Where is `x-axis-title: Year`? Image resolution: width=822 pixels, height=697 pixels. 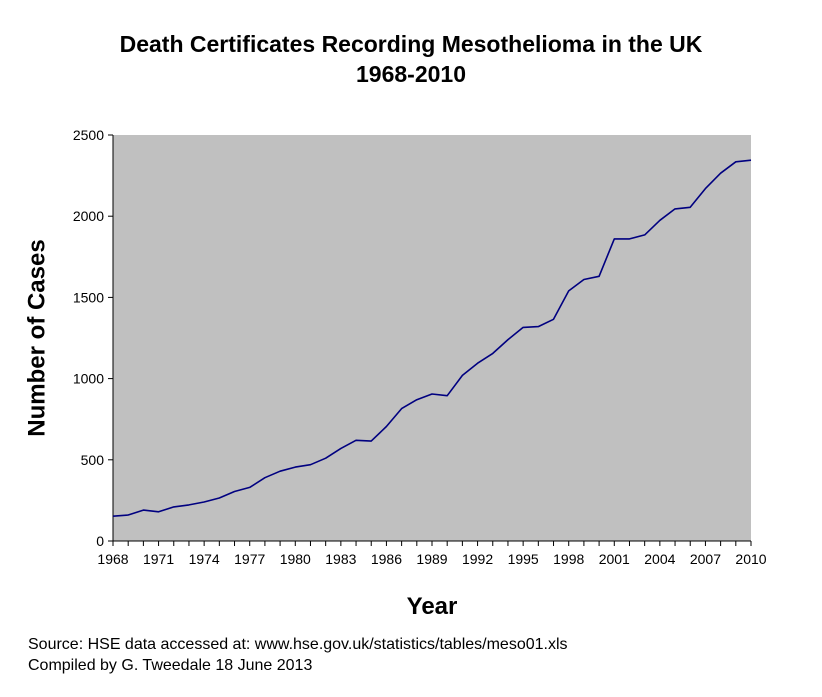 x-axis-title: Year is located at coordinates (432, 606).